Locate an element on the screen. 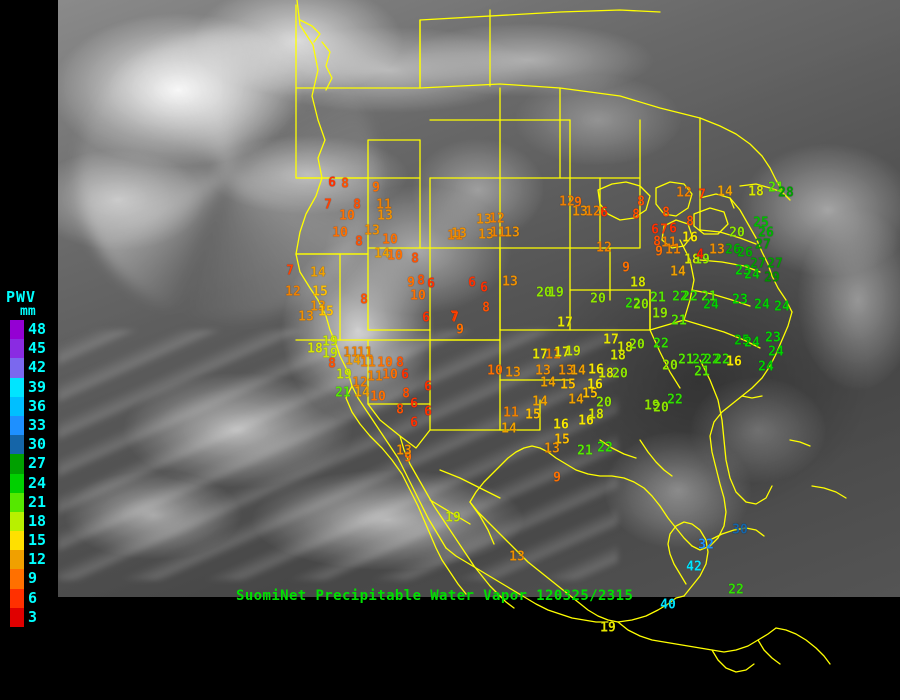 The image size is (900, 700). legend-value-label: 18 is located at coordinates (37, 520).